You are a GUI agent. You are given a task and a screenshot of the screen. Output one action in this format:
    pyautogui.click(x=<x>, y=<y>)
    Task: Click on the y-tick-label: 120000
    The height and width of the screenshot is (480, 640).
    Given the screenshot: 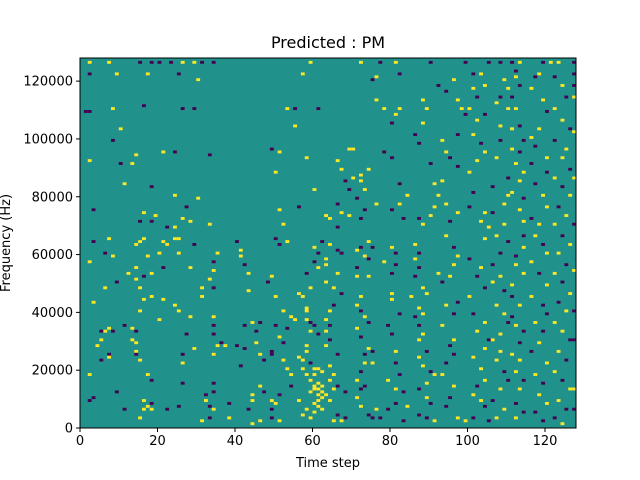 What is the action you would take?
    pyautogui.click(x=48, y=82)
    